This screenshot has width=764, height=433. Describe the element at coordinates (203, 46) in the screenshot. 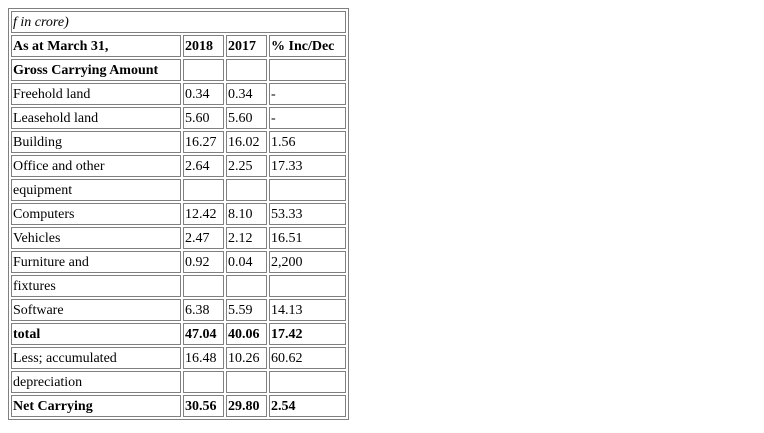

I see `header-2018: 2018` at that location.